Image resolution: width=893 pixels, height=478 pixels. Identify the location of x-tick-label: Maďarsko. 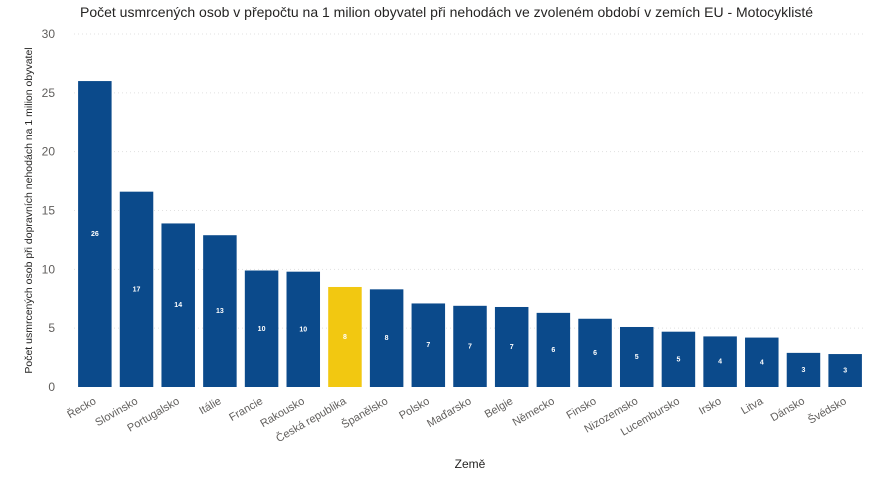
(449, 412).